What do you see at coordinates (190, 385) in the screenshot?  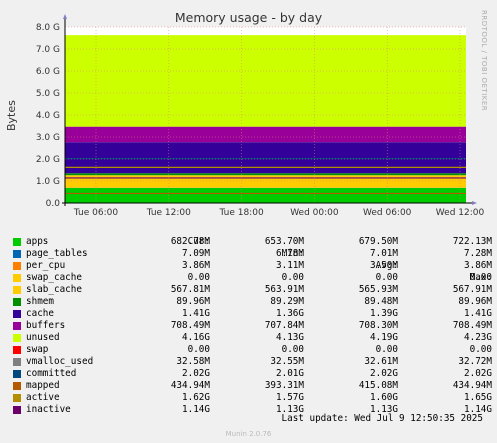 I see `legend-cur-value: 434.94M` at bounding box center [190, 385].